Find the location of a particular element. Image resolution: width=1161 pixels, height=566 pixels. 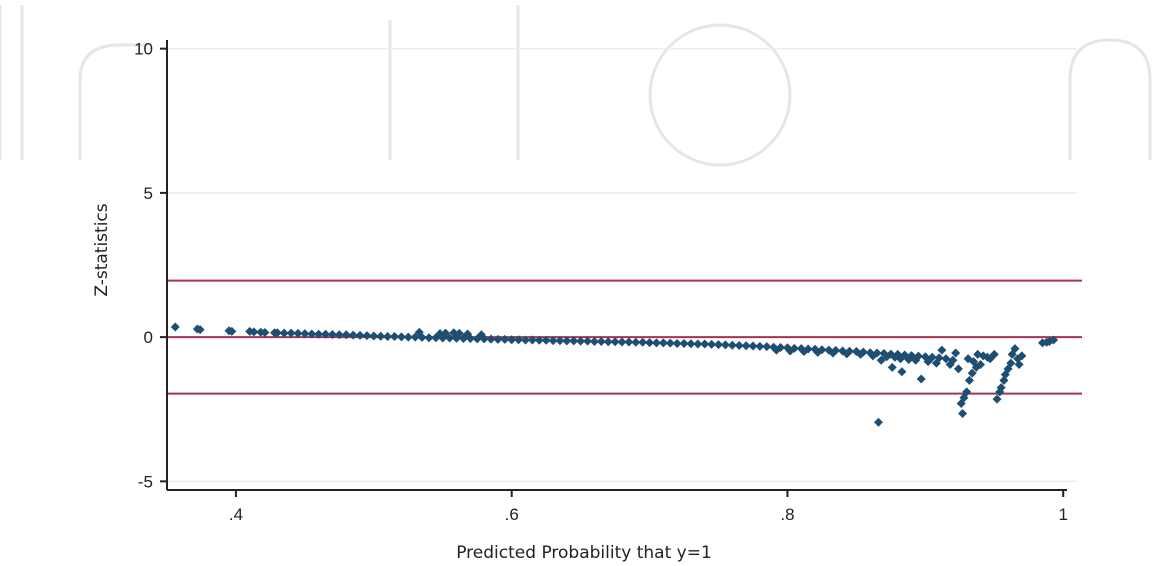

y-tick-label: 10 is located at coordinates (143, 49).